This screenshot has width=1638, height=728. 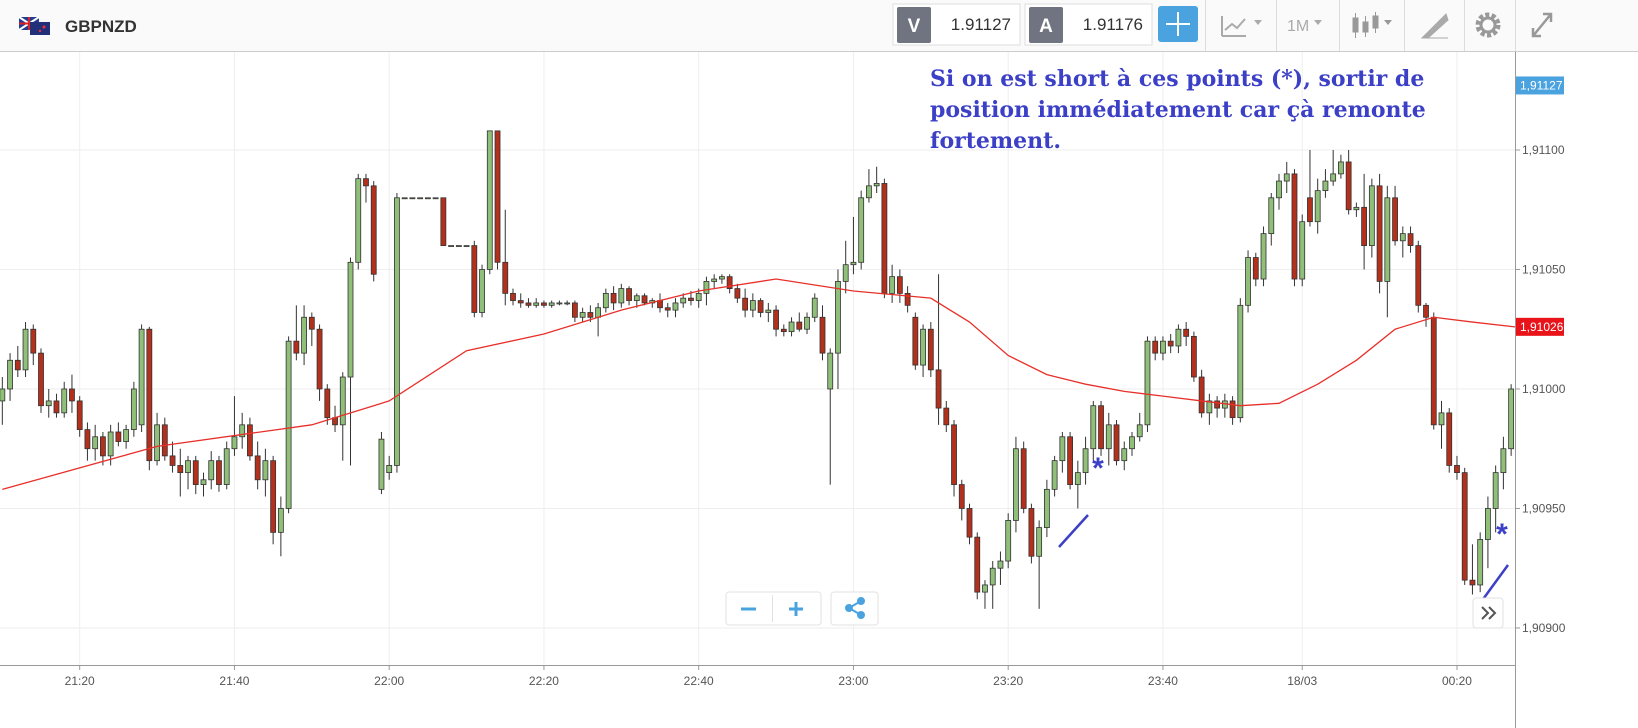 I want to click on bid-label-bg, so click(x=914, y=25).